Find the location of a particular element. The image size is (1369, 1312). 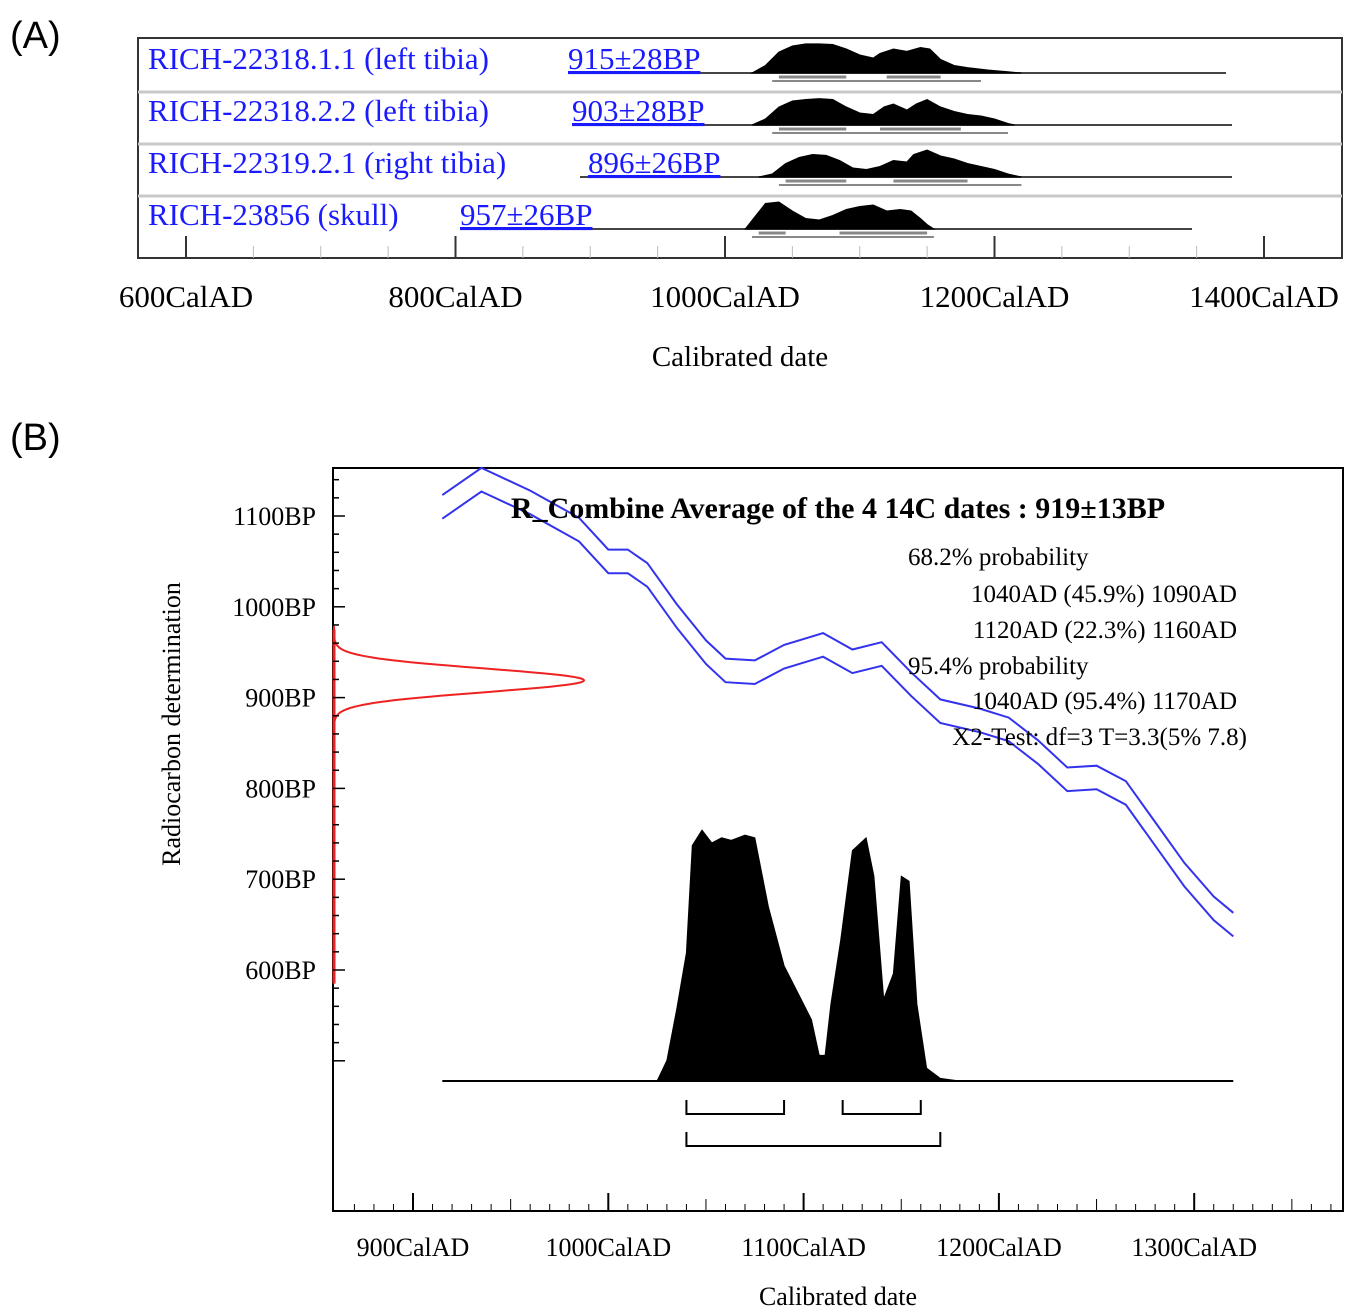

probability-range-brackets is located at coordinates (813, 1123).